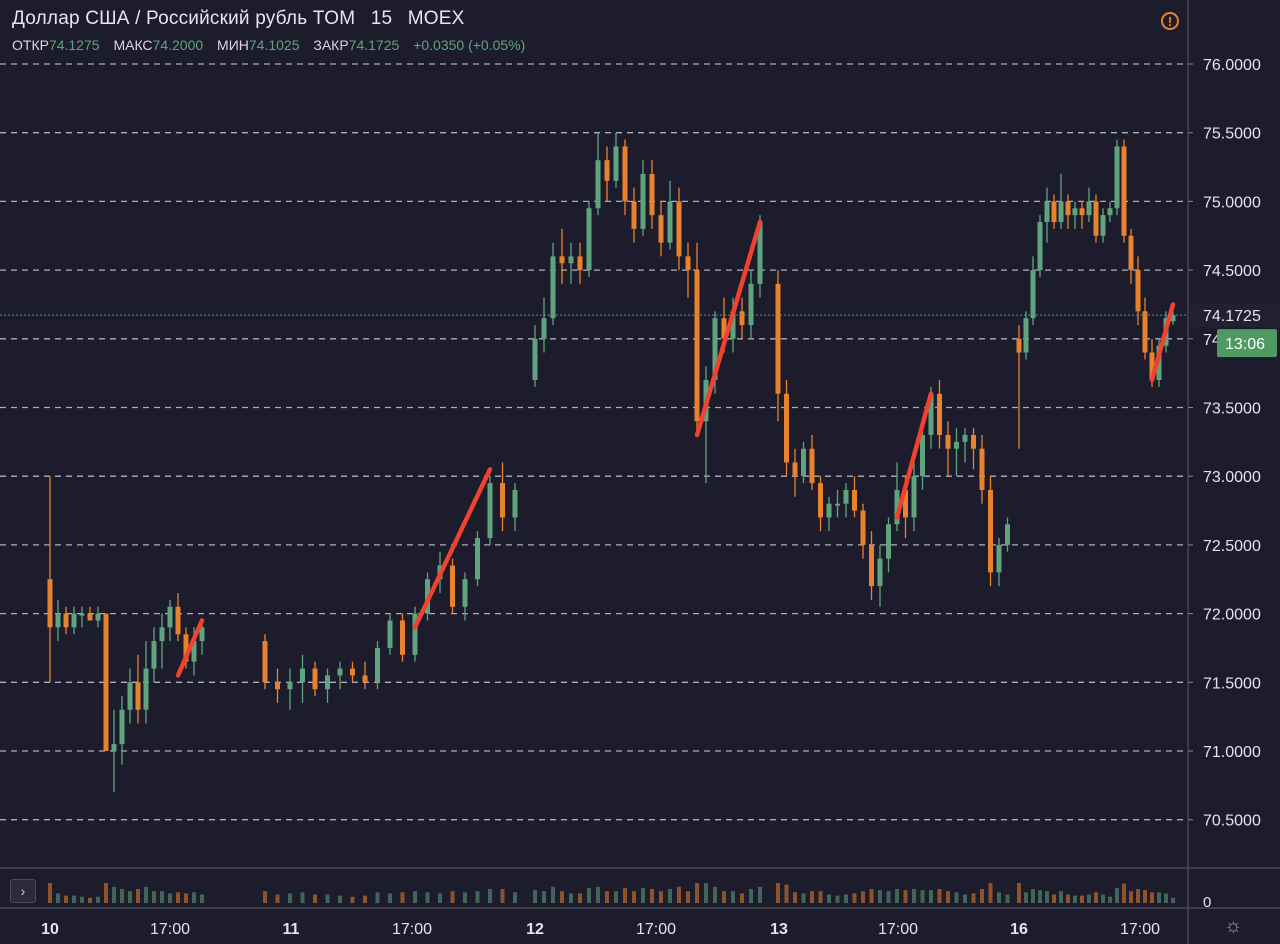  I want to click on symbol-name: Доллар США / Российский рубль TOM, so click(184, 18).